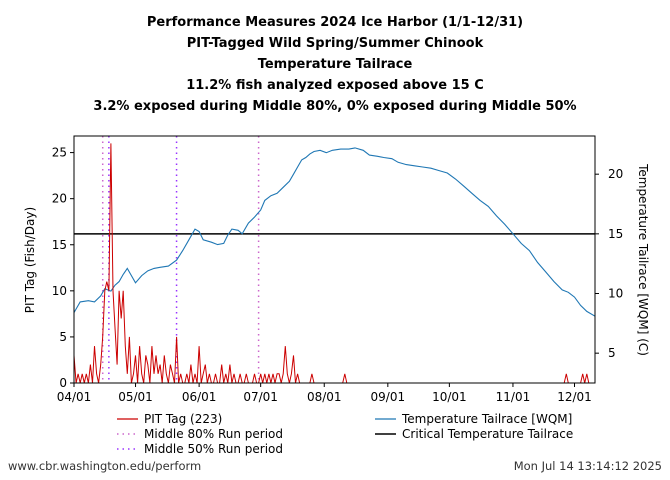 This screenshot has width=670, height=480. I want to click on x-tick-label: 04/01, so click(74, 397).